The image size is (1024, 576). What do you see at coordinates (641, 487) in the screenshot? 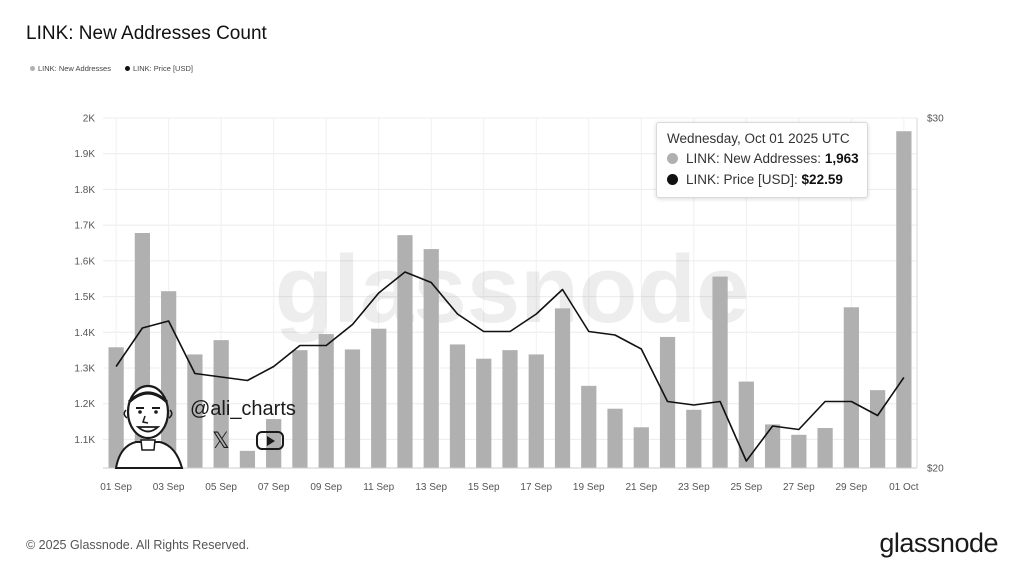
I see `x-tick-label: 21 Sep` at bounding box center [641, 487].